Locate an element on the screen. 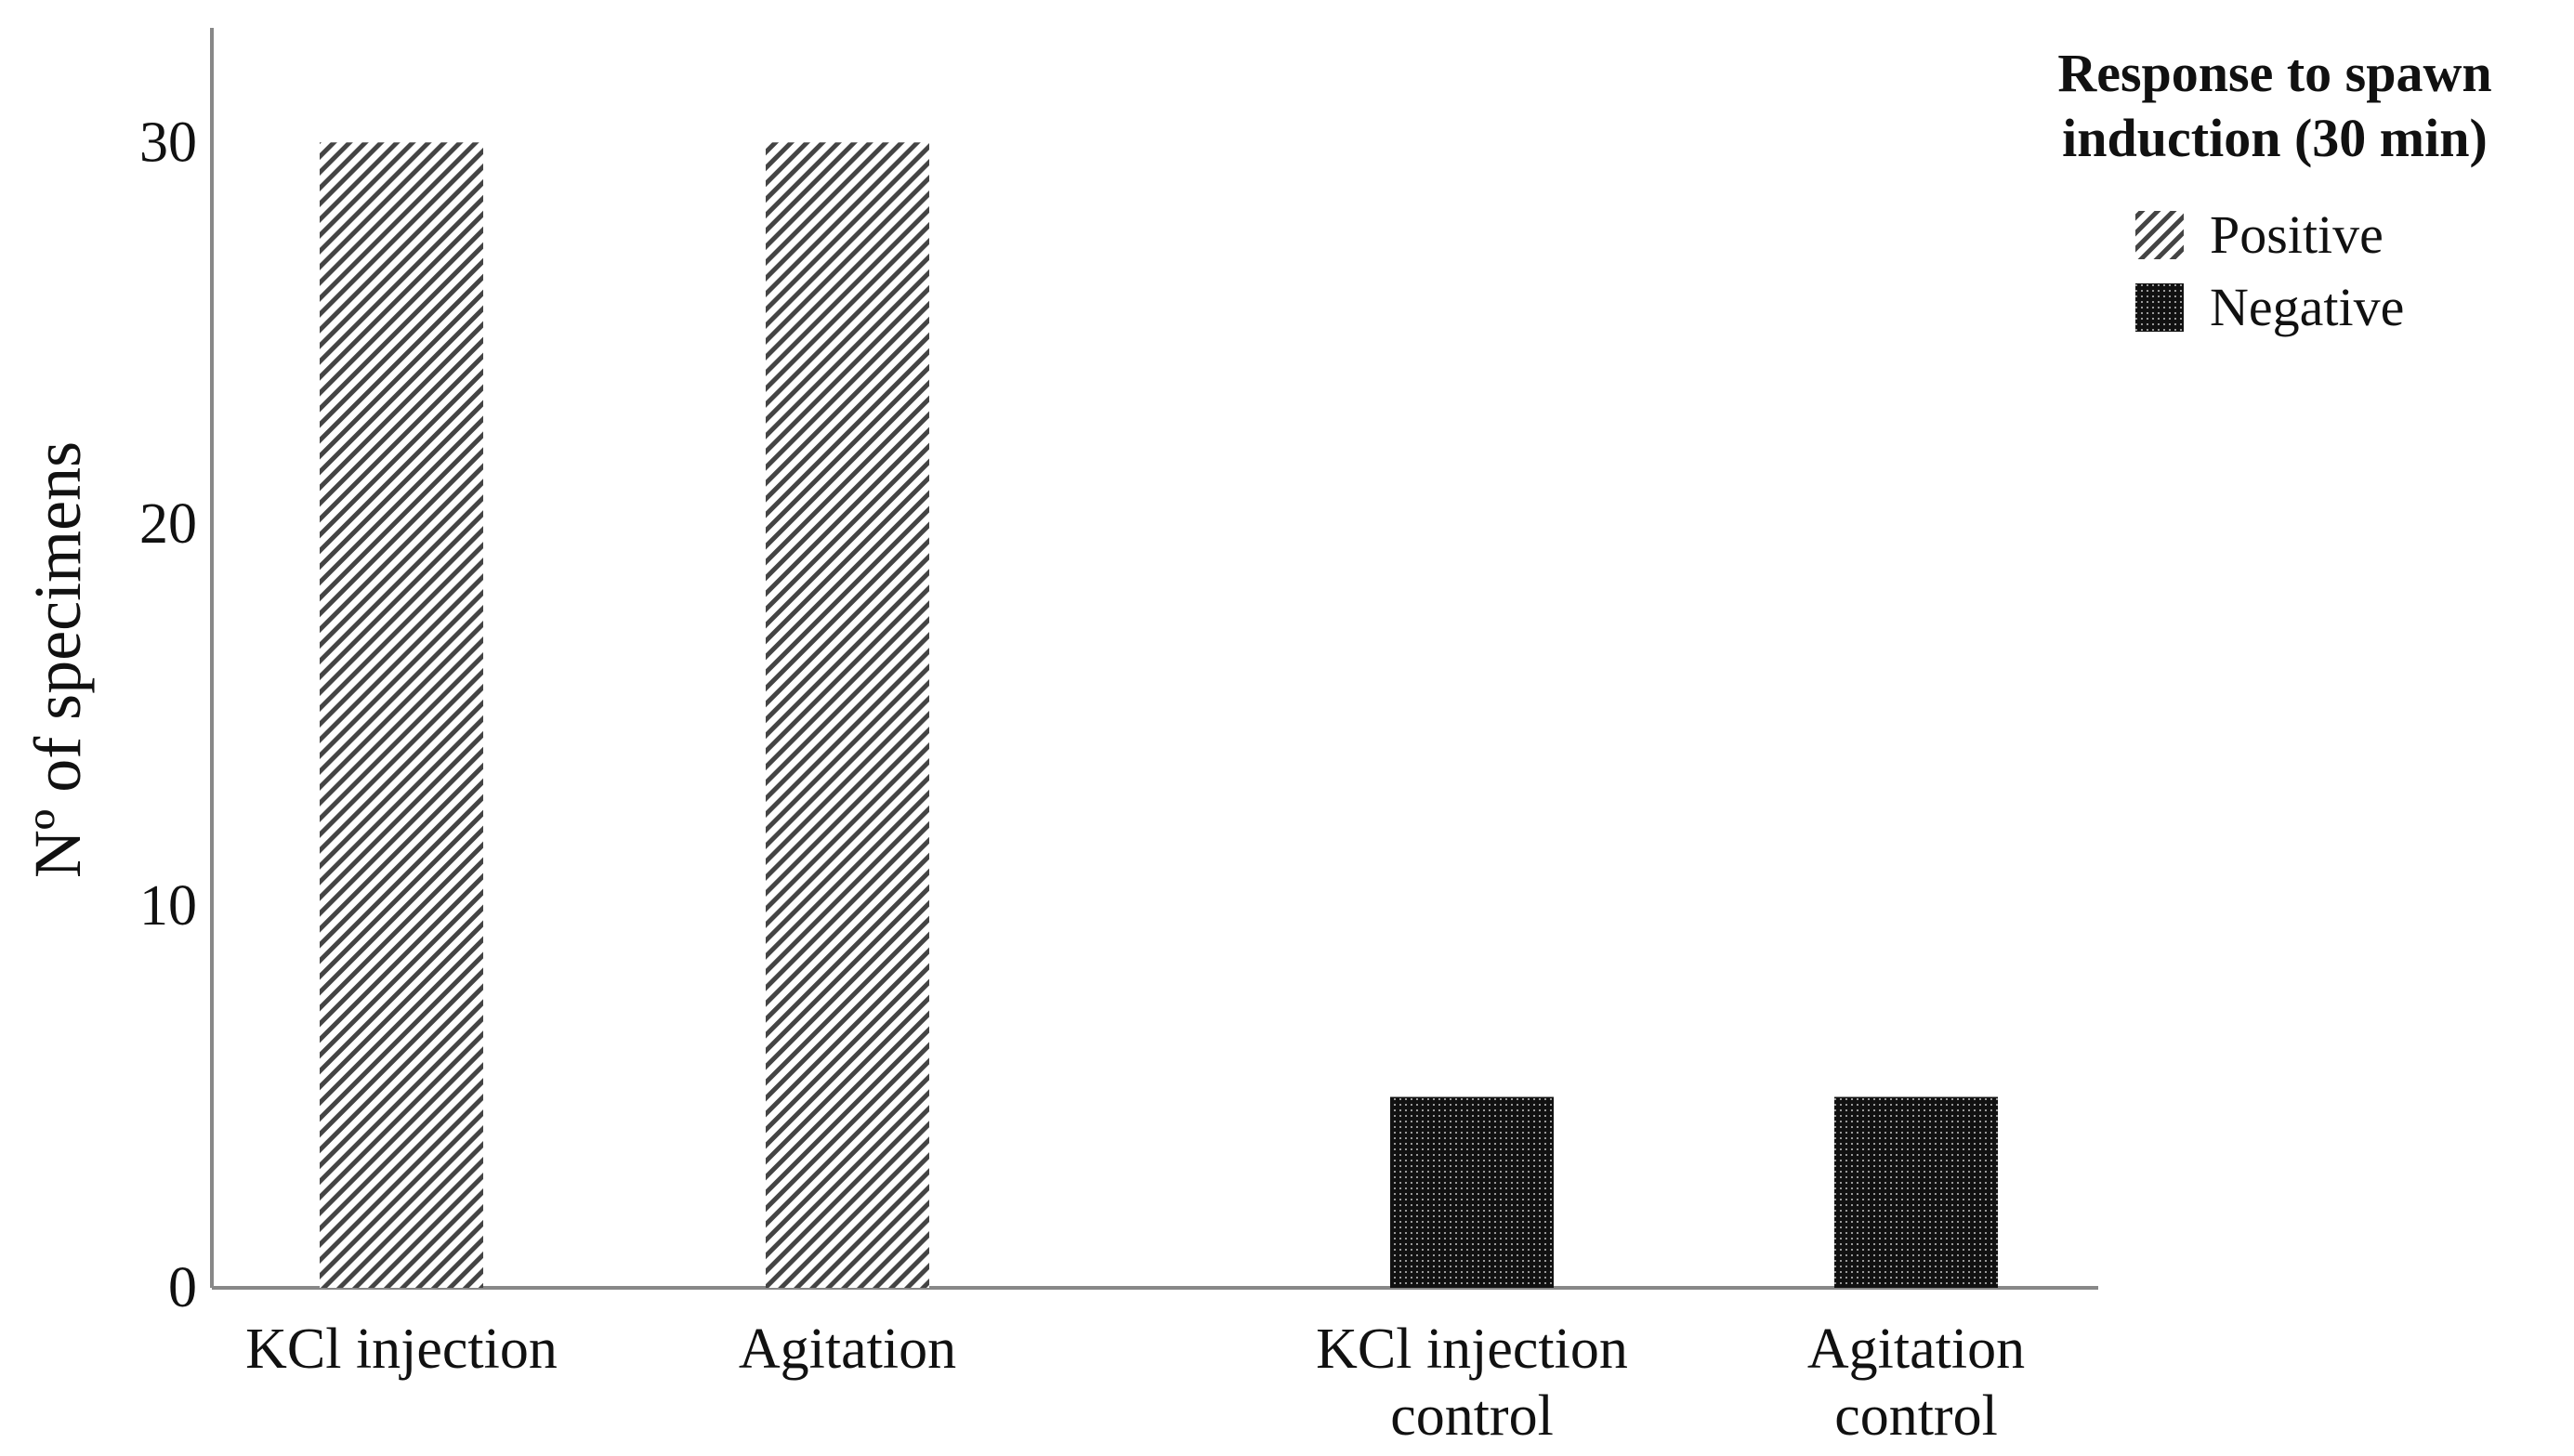 The image size is (2574, 1456). y-tick-label: 20 is located at coordinates (168, 524).